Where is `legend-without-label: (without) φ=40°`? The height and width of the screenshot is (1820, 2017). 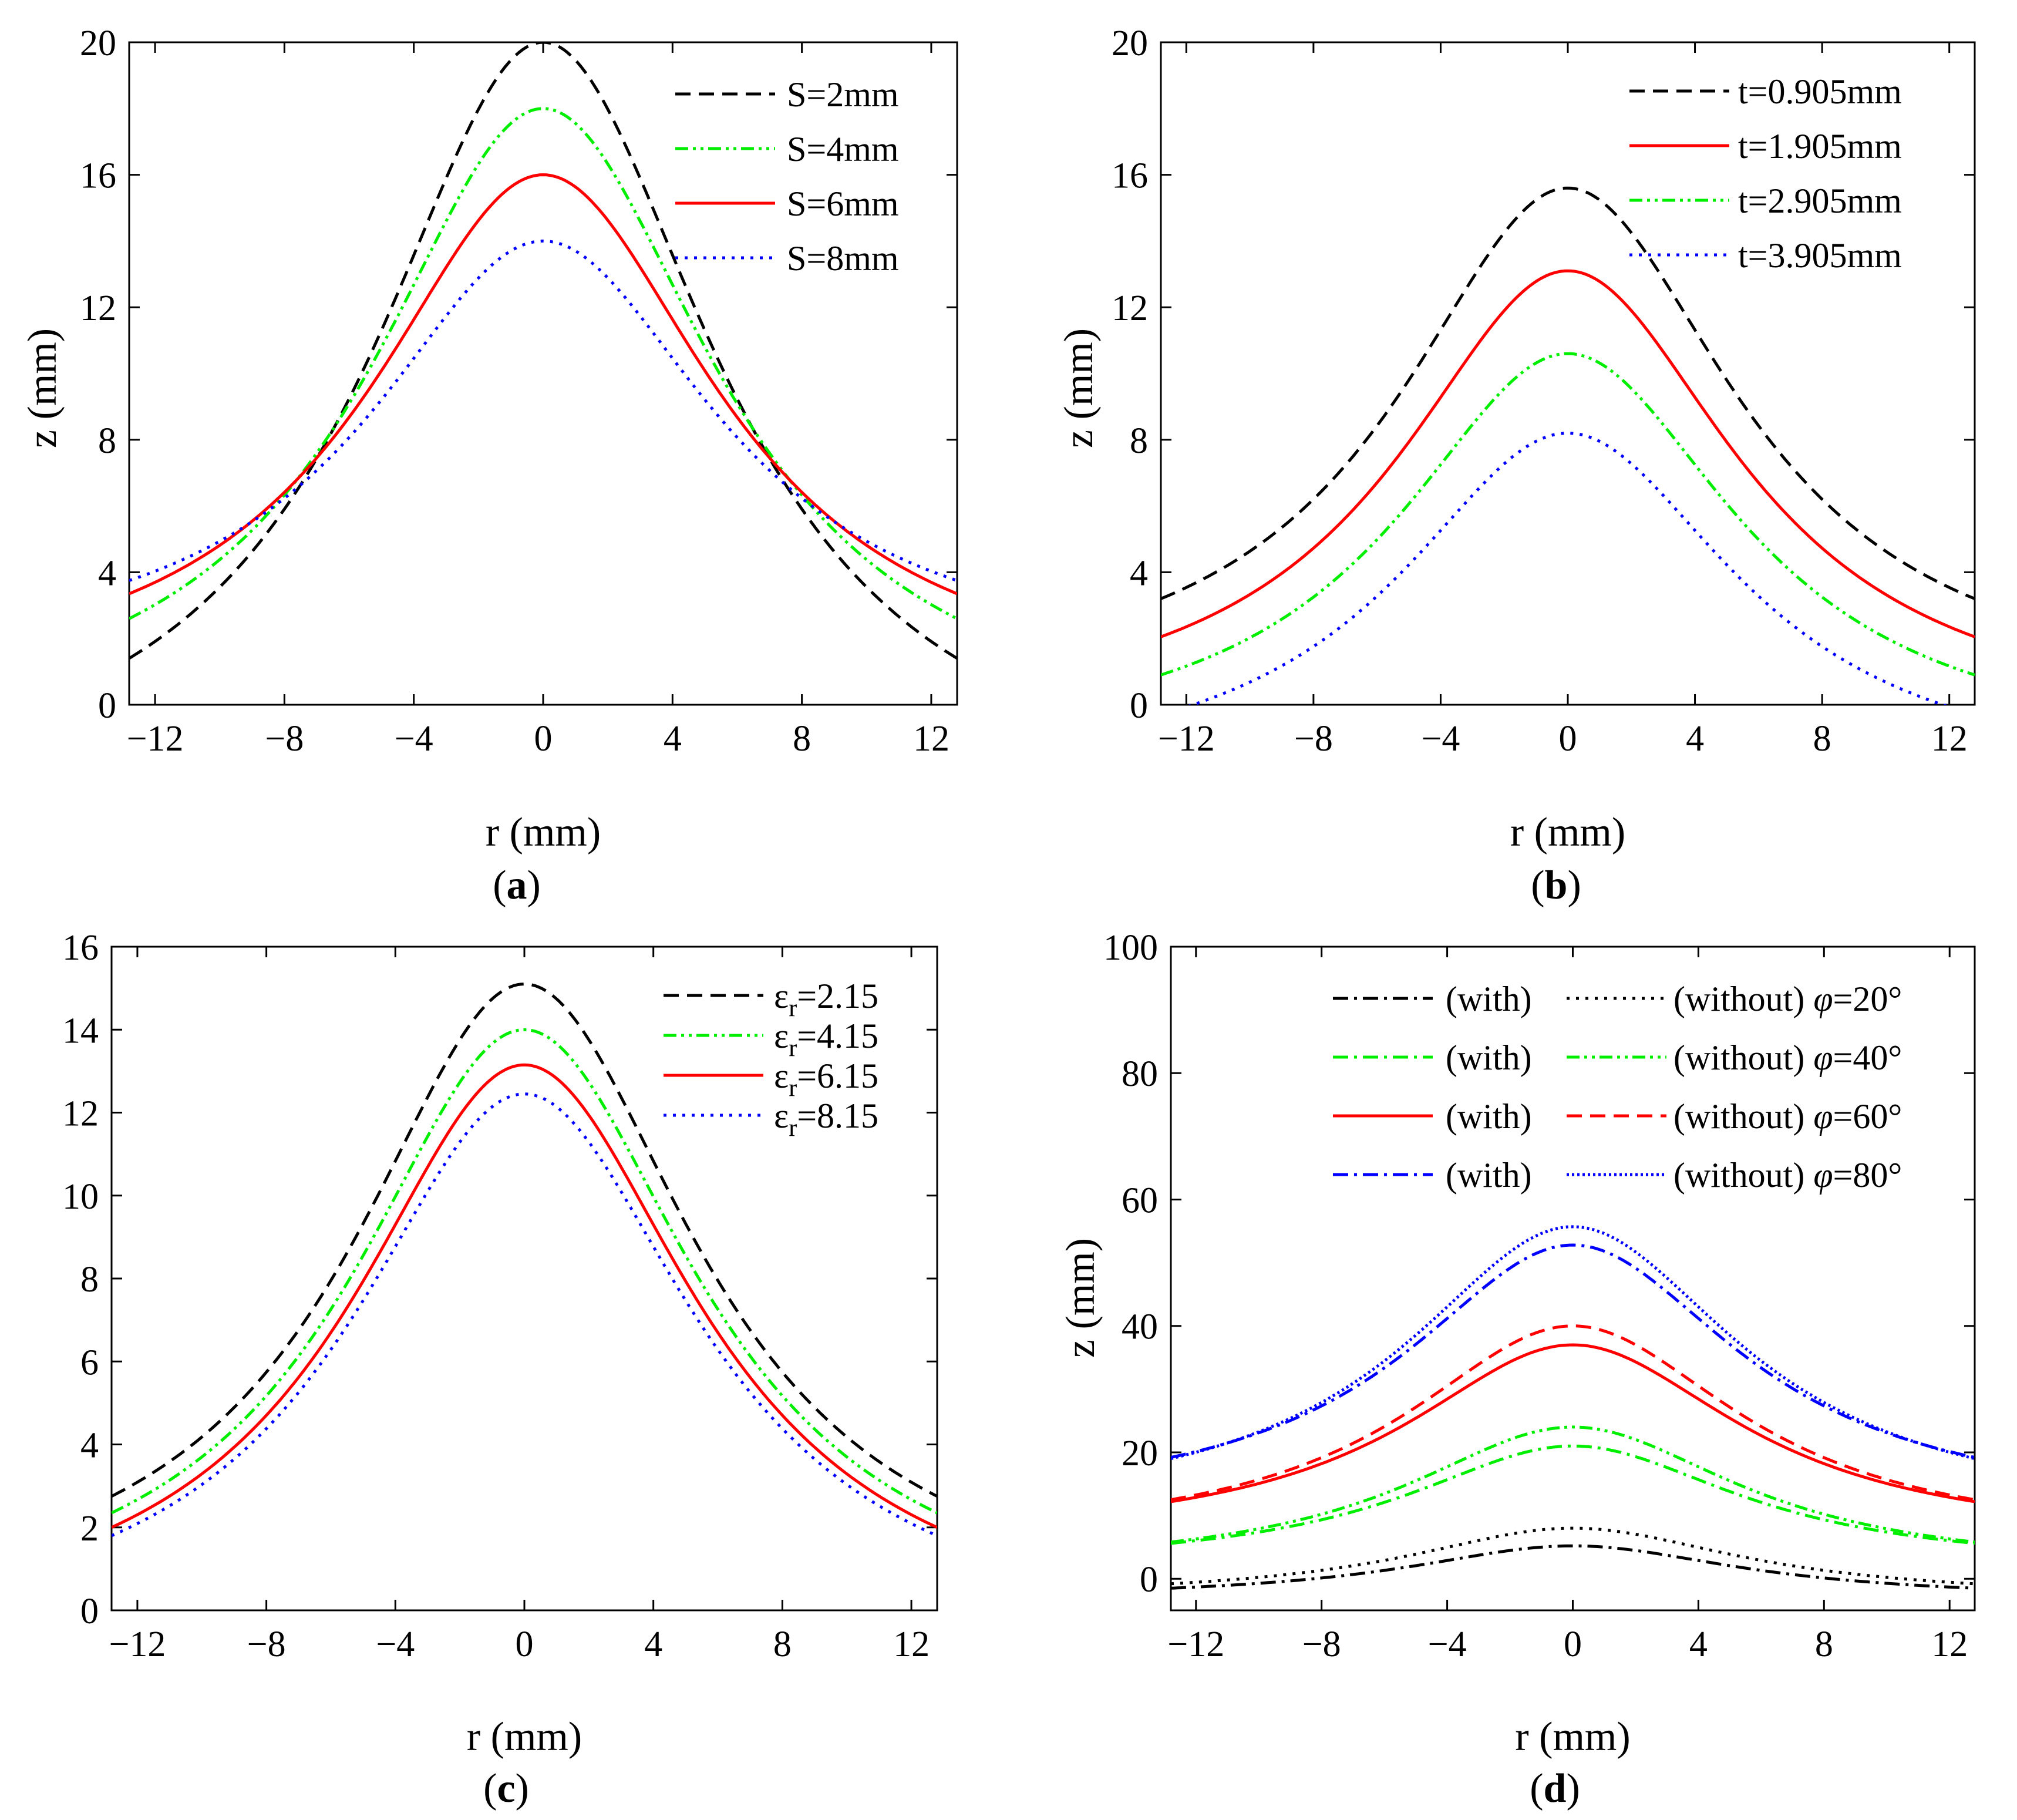
legend-without-label: (without) φ=40° is located at coordinates (1788, 1057).